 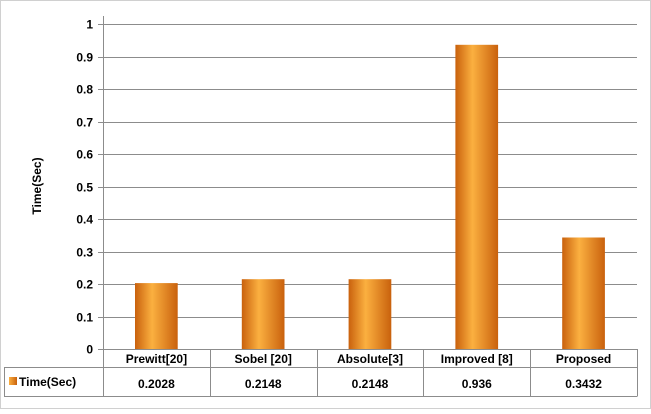 What do you see at coordinates (583, 359) in the screenshot?
I see `category-label: Proposed` at bounding box center [583, 359].